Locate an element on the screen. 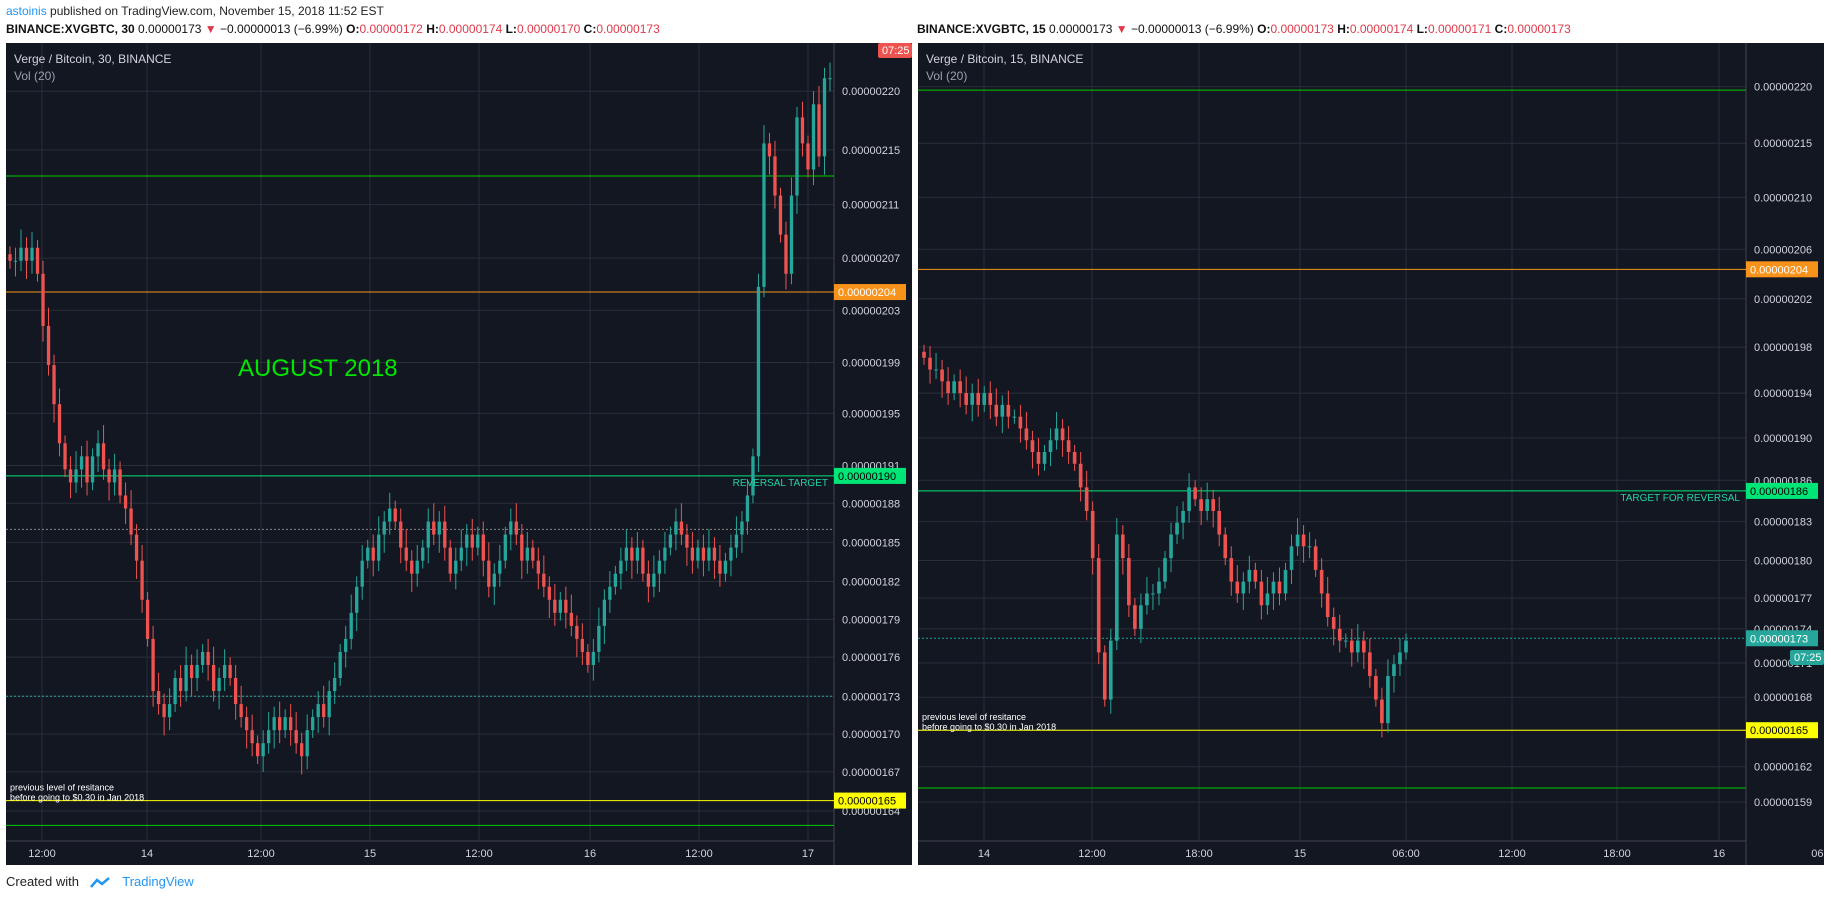 The width and height of the screenshot is (1831, 899). high-value: 0.00000174 is located at coordinates (1381, 29).